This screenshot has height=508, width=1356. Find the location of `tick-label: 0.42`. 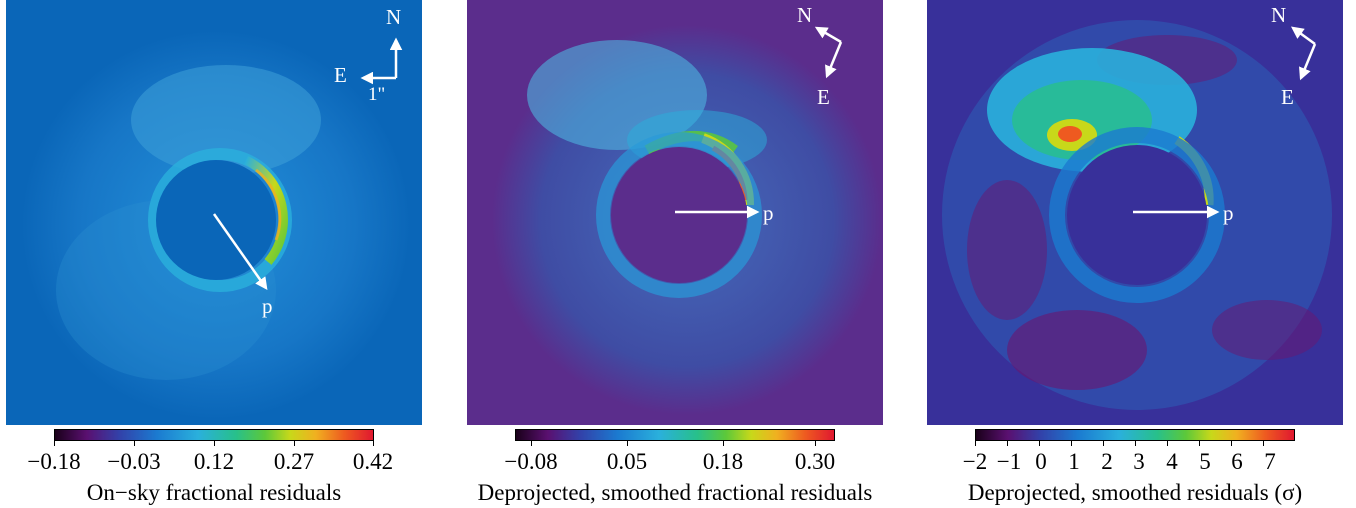

tick-label: 0.42 is located at coordinates (373, 461).